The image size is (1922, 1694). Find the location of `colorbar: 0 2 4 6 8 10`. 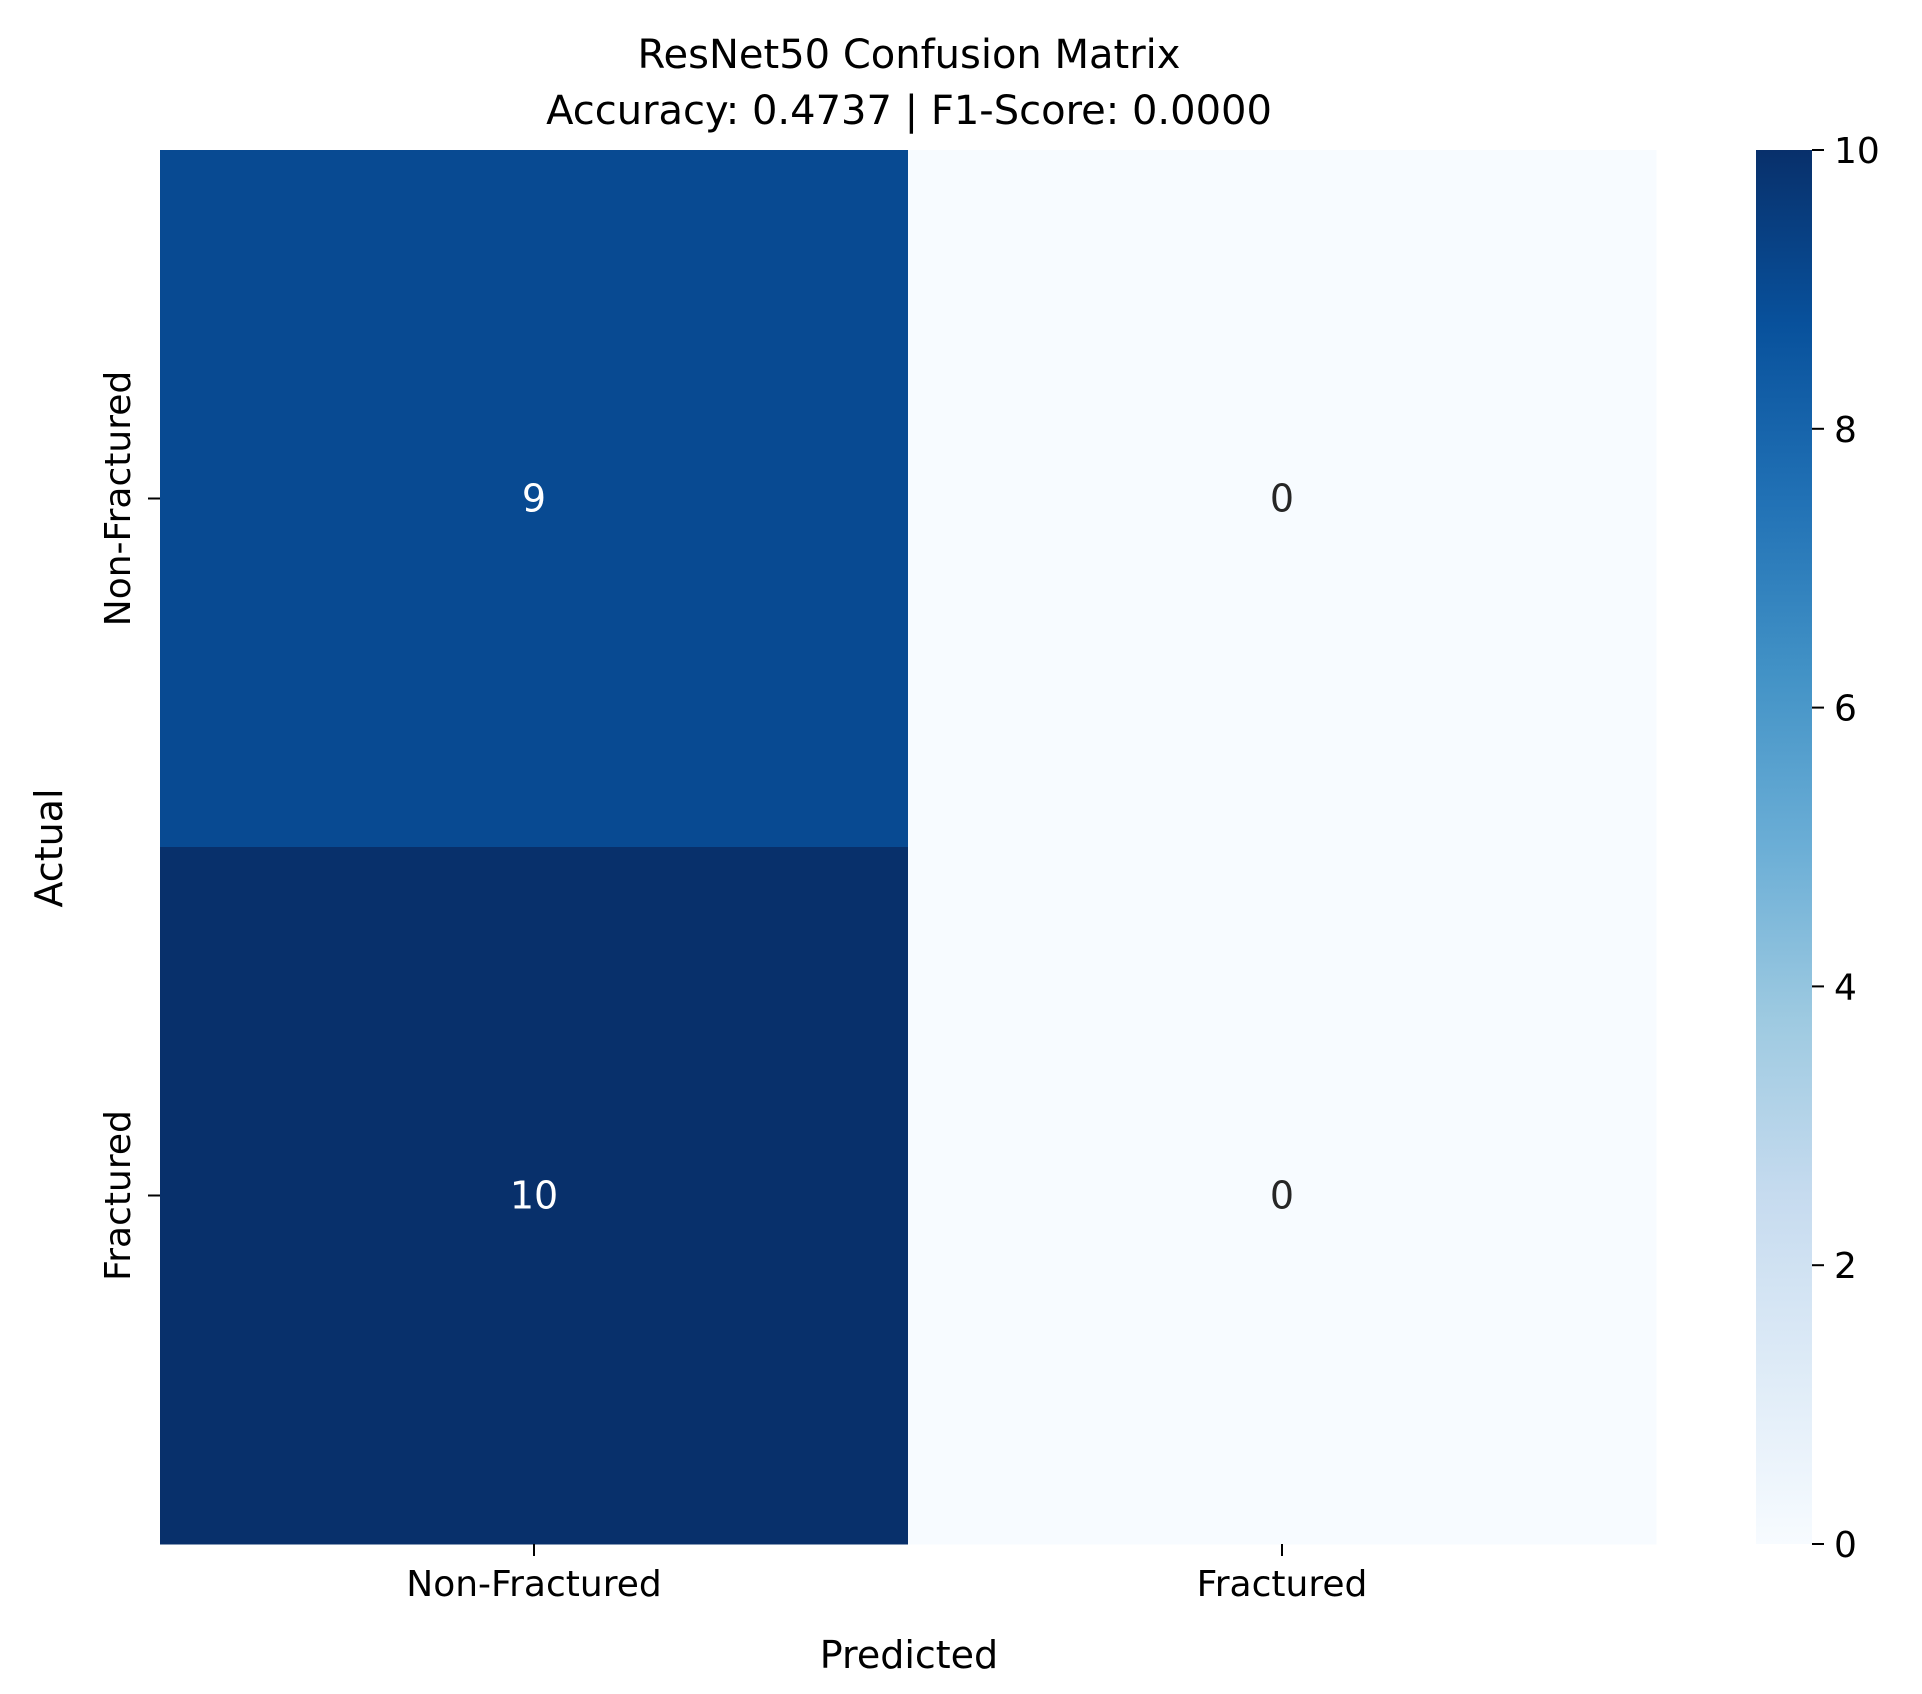

colorbar: 0 2 4 6 8 10 is located at coordinates (1818, 848).